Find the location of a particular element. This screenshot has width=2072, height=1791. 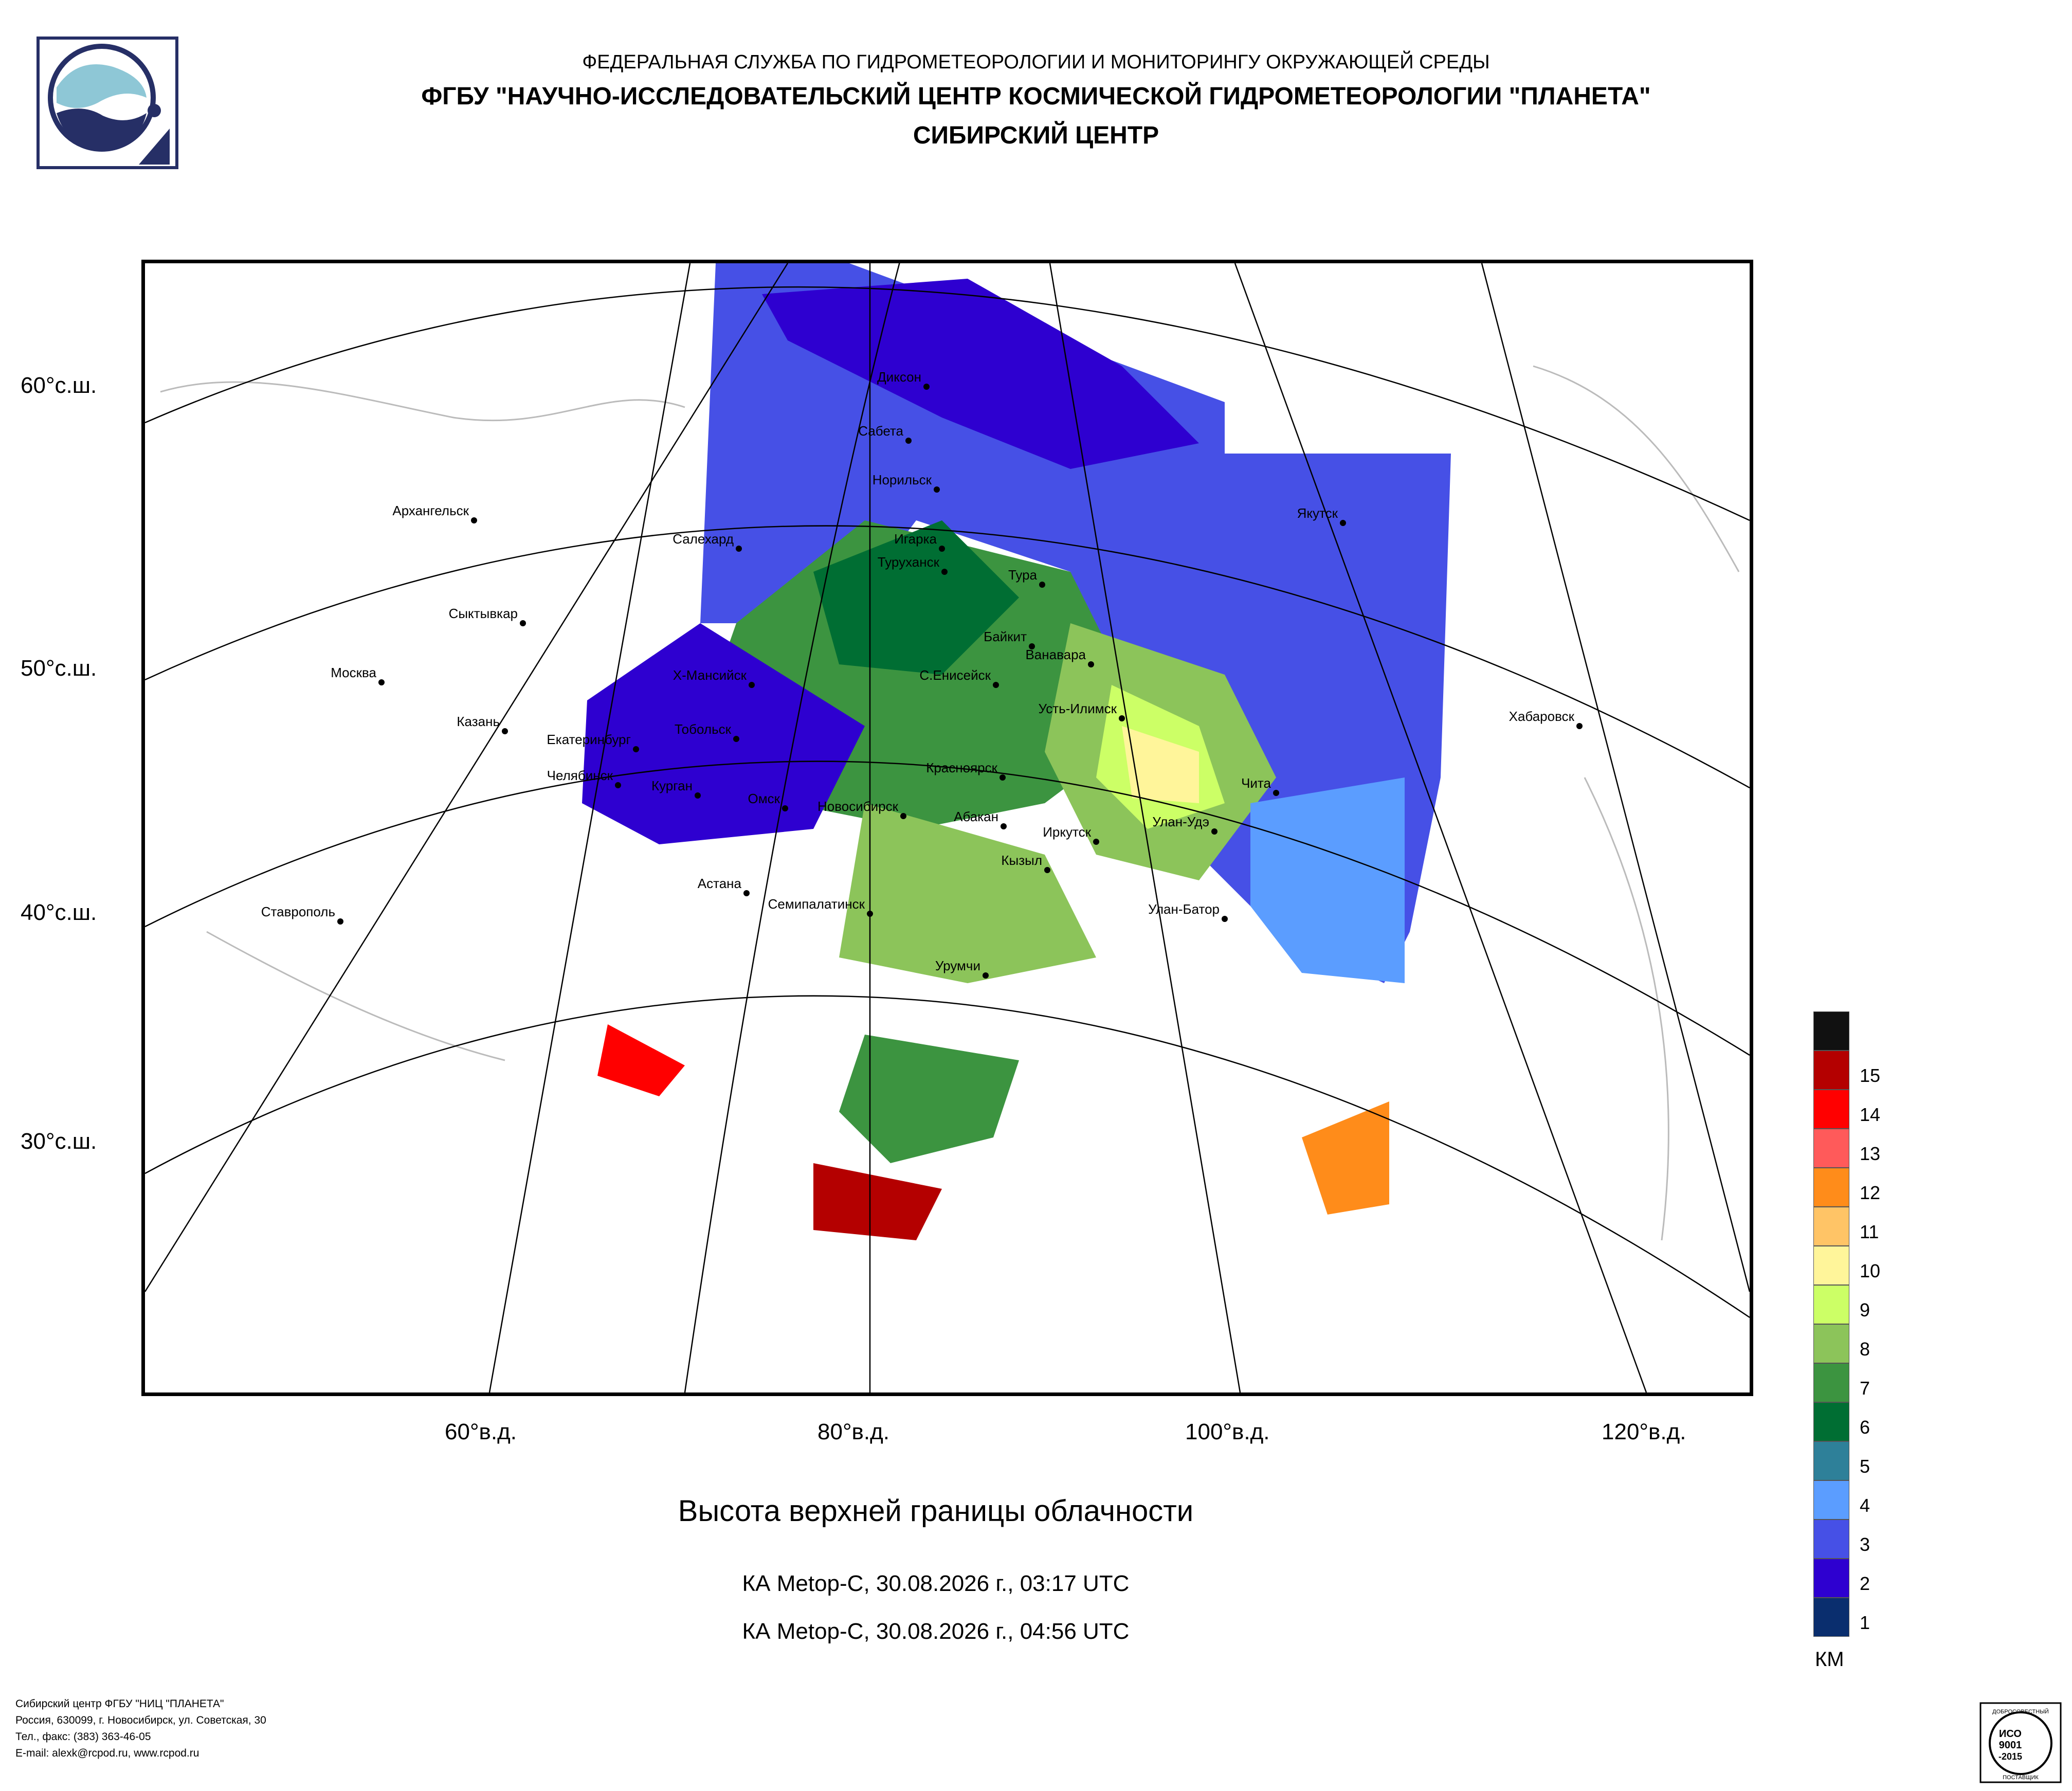

city-label: Туруханск is located at coordinates (909, 562).